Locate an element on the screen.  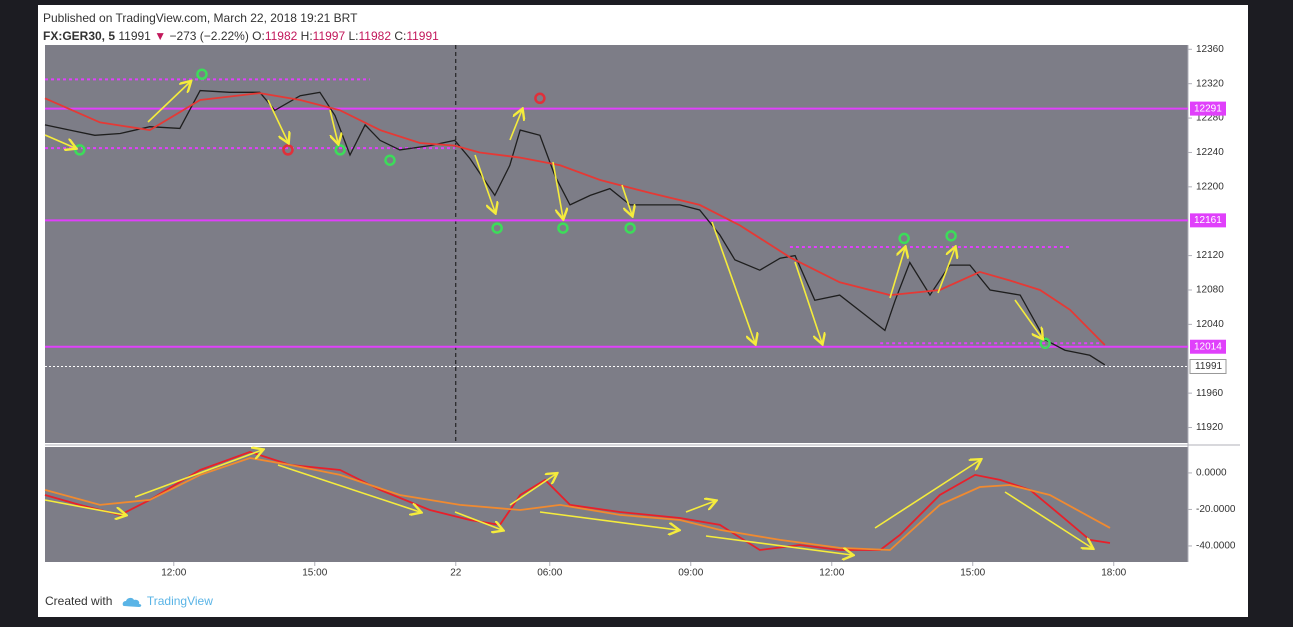
level-label: 12014 is located at coordinates (1208, 346).